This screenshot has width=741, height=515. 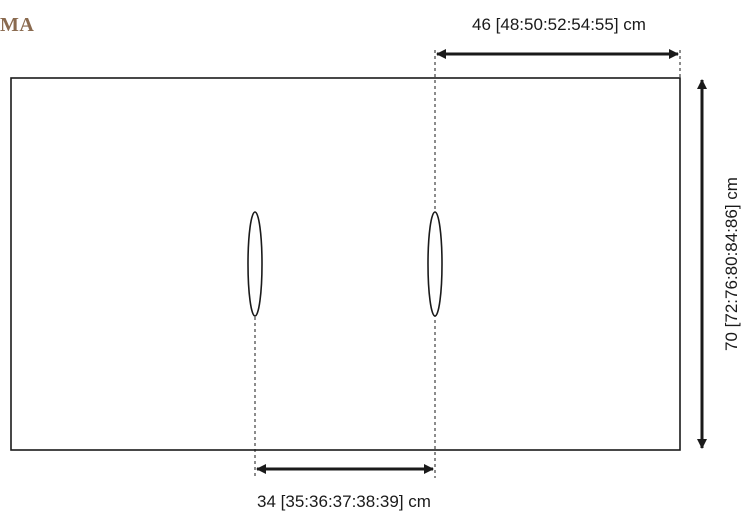 I want to click on diagram-title: MA, so click(x=17, y=25).